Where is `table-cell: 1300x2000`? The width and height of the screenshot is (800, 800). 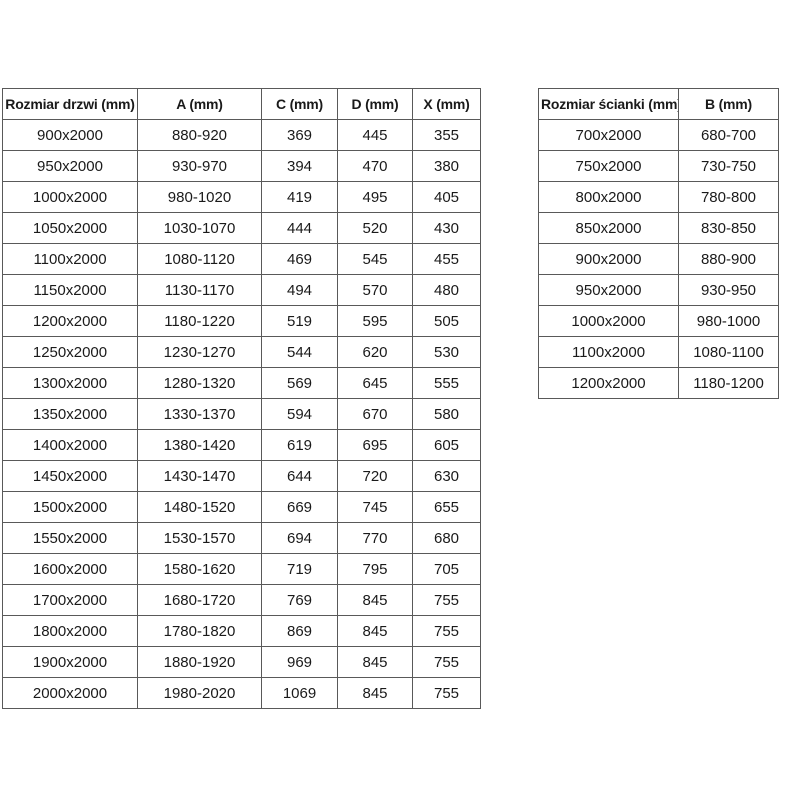 table-cell: 1300x2000 is located at coordinates (70, 383).